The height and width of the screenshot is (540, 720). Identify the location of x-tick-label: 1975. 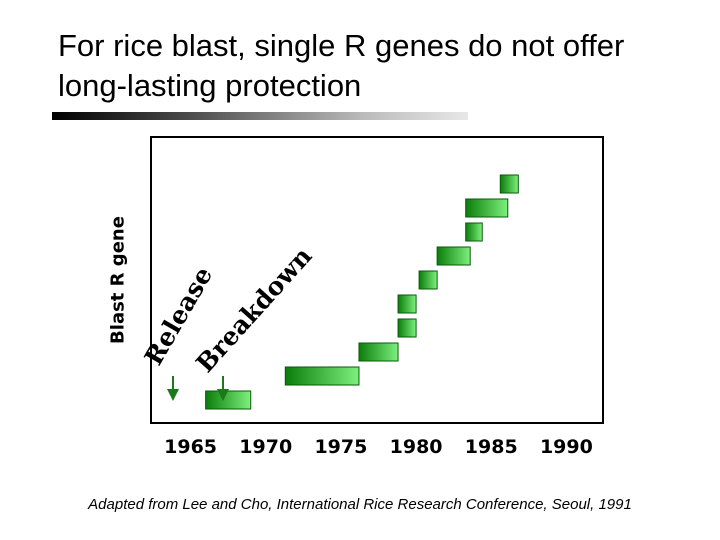
(341, 447).